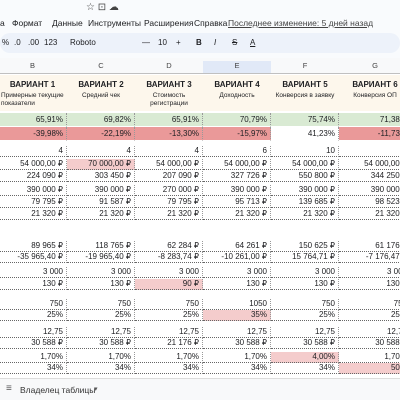 The image size is (400, 400). What do you see at coordinates (305, 202) in the screenshot?
I see `cell: 139 685 ₽` at bounding box center [305, 202].